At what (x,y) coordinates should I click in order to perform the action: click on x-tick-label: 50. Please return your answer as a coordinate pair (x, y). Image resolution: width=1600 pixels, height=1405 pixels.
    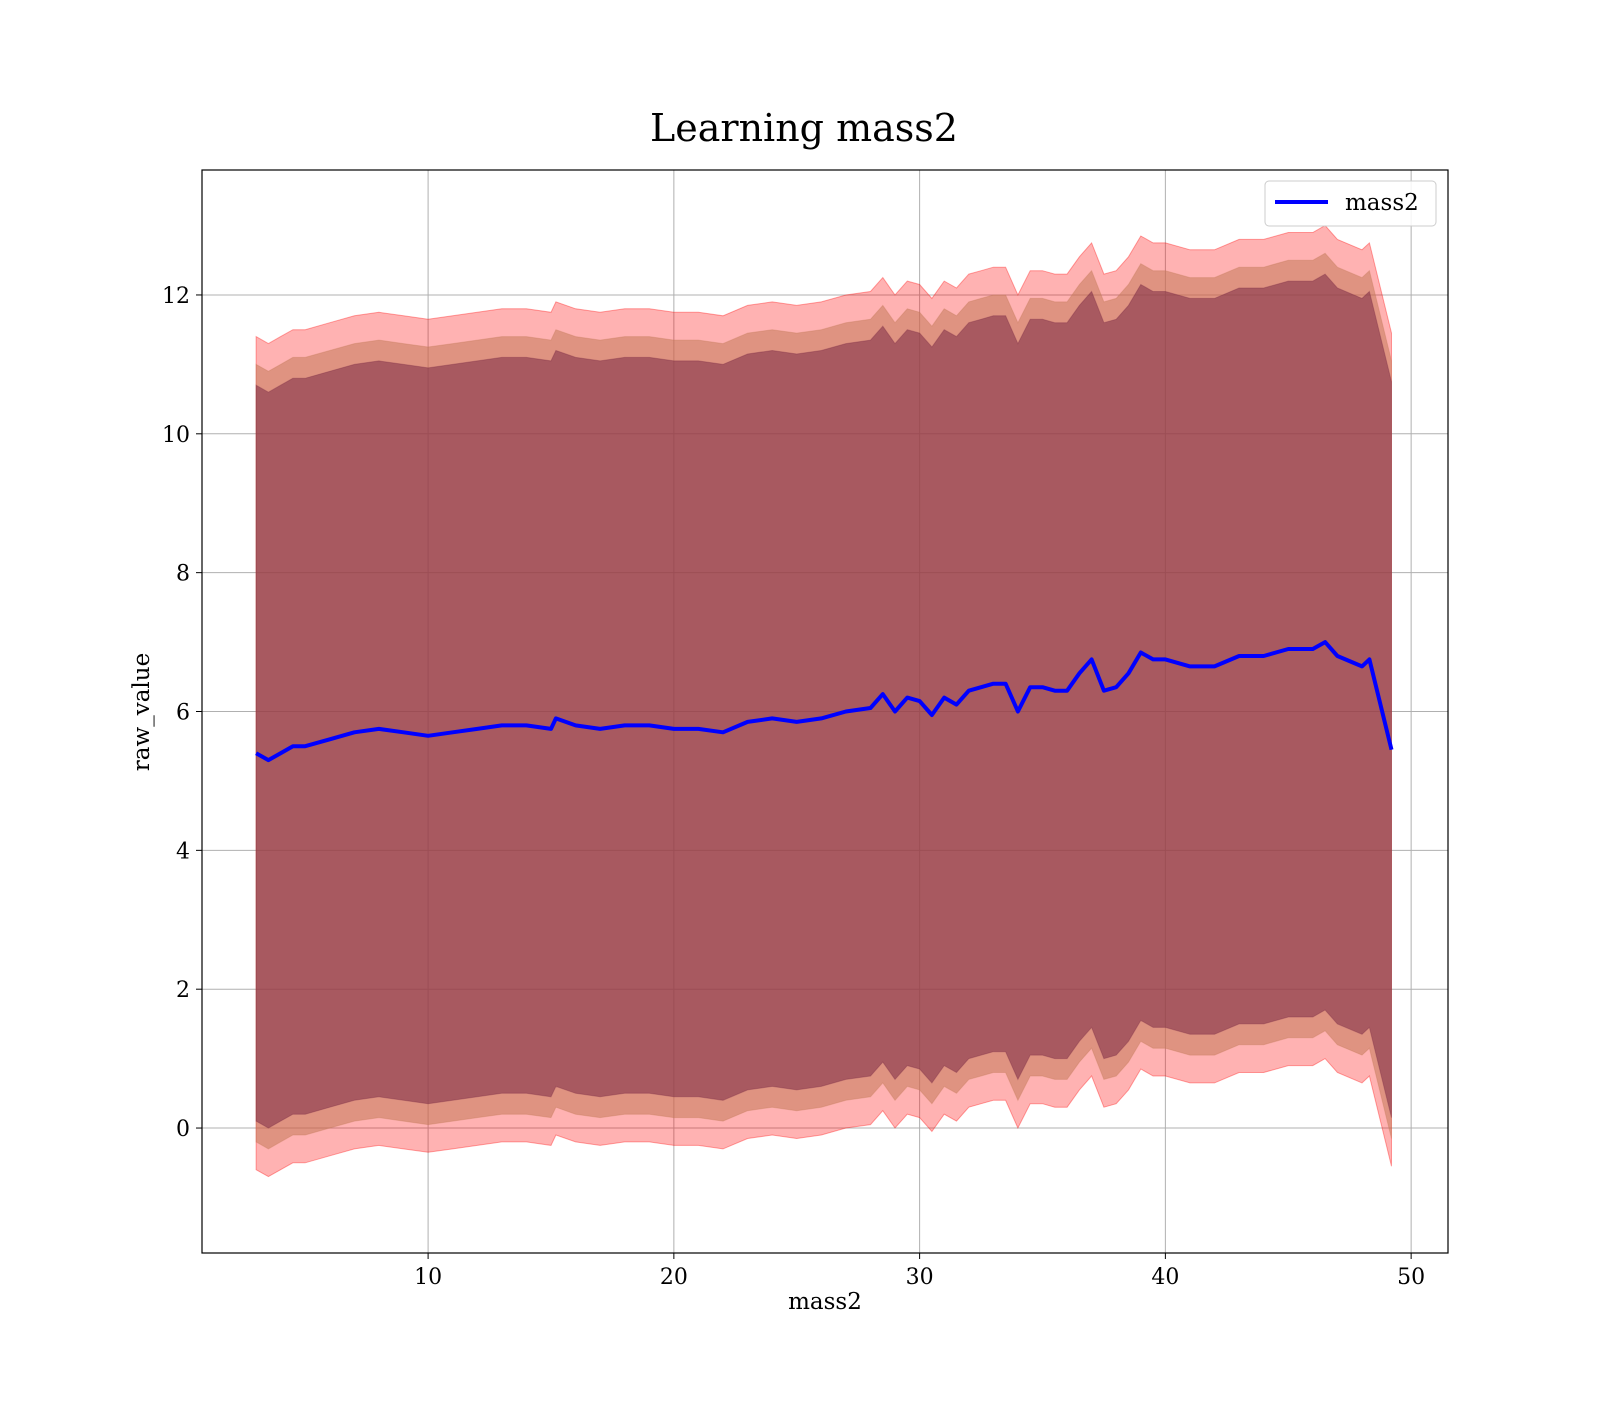
    Looking at the image, I should click on (1411, 1277).